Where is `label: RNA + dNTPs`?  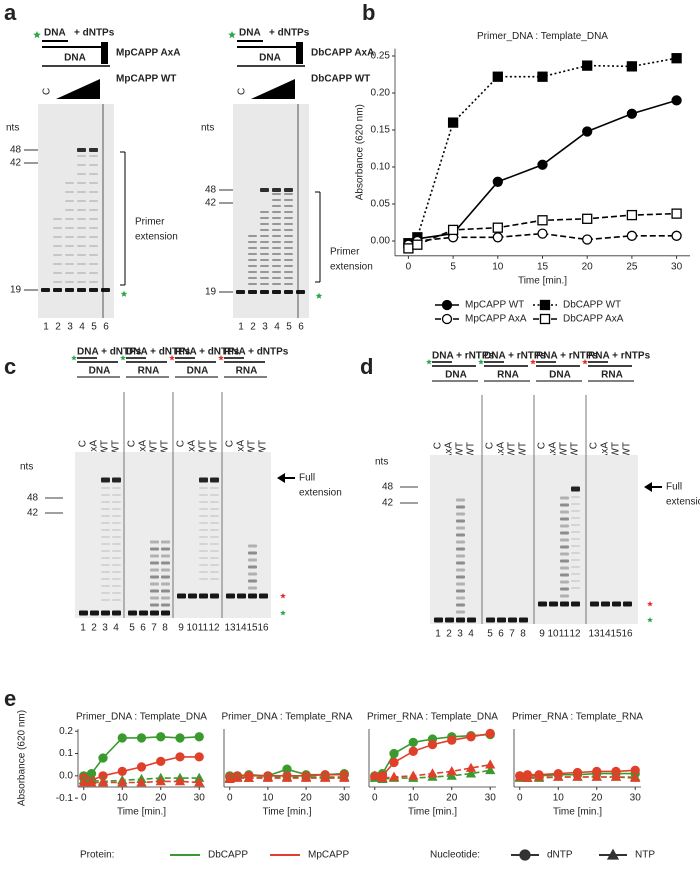
label: RNA + dNTPs is located at coordinates (256, 352).